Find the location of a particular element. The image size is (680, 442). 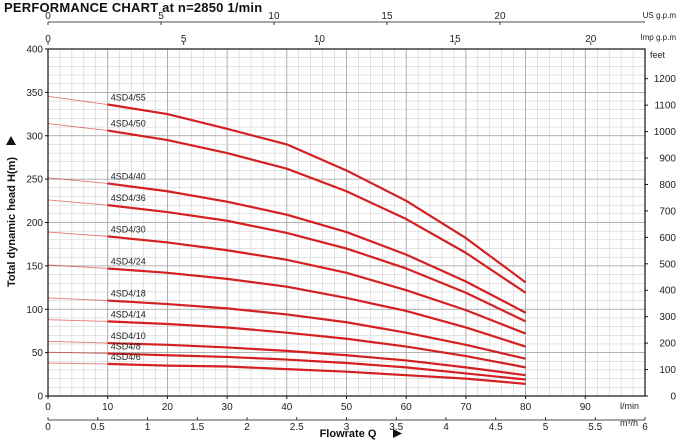

us-gpm-tick-label: 5 is located at coordinates (161, 16).